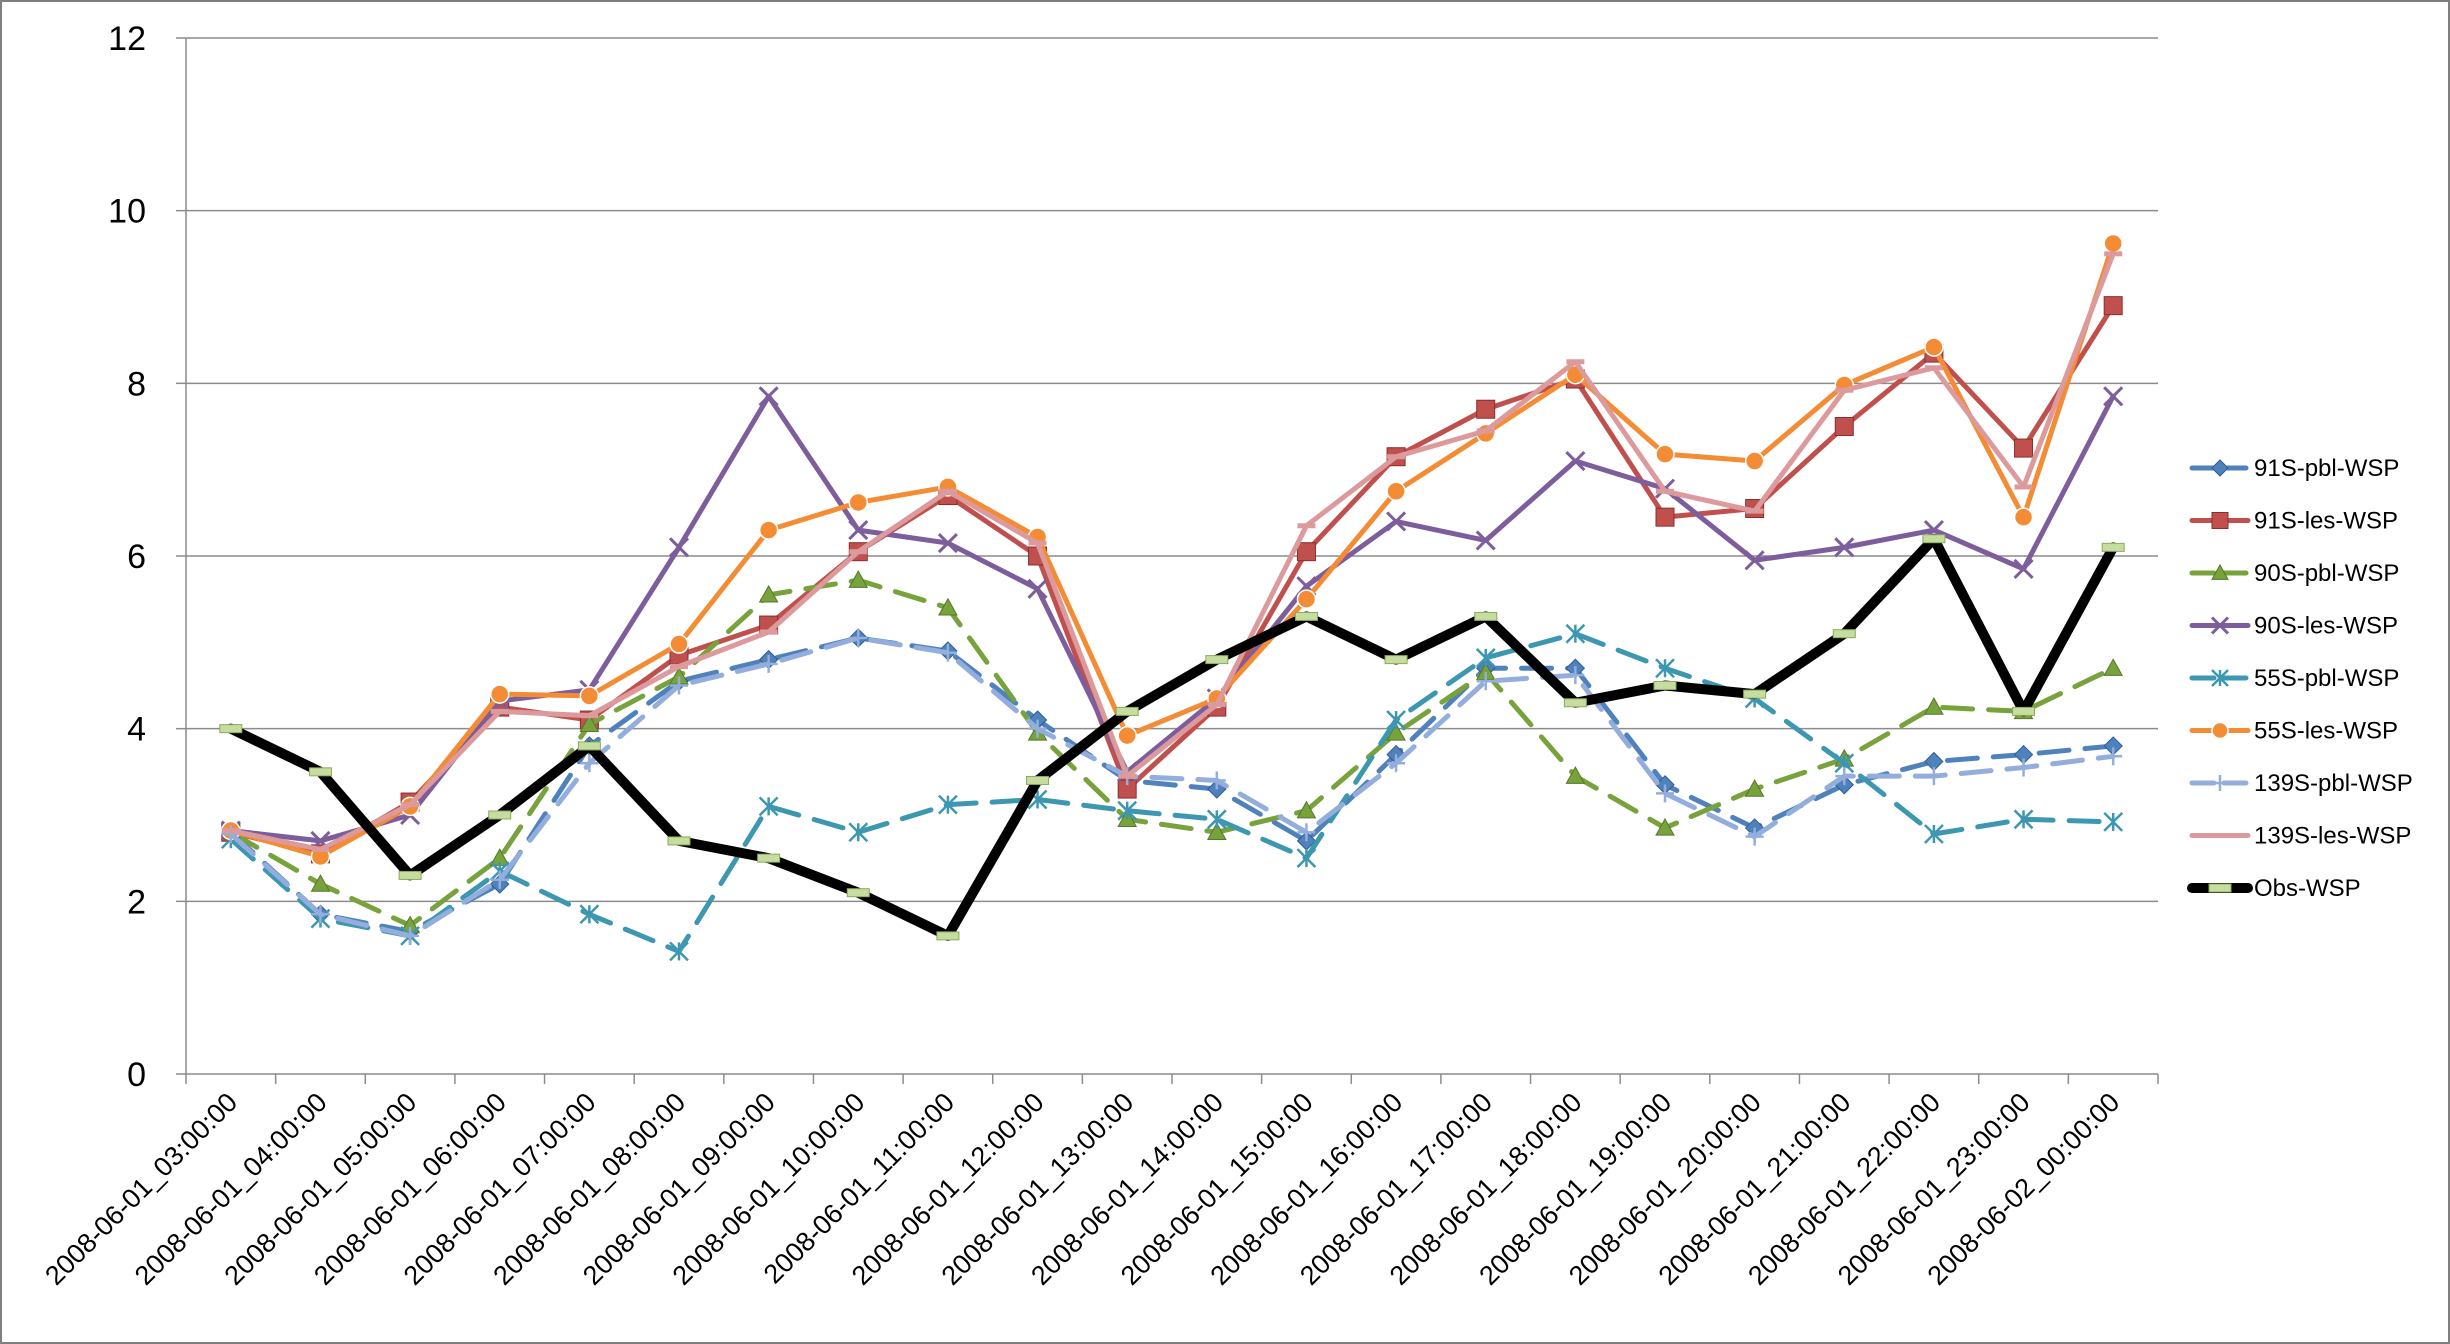 This screenshot has width=2450, height=1344. Describe the element at coordinates (136, 1075) in the screenshot. I see `y-tick-label: 0` at that location.